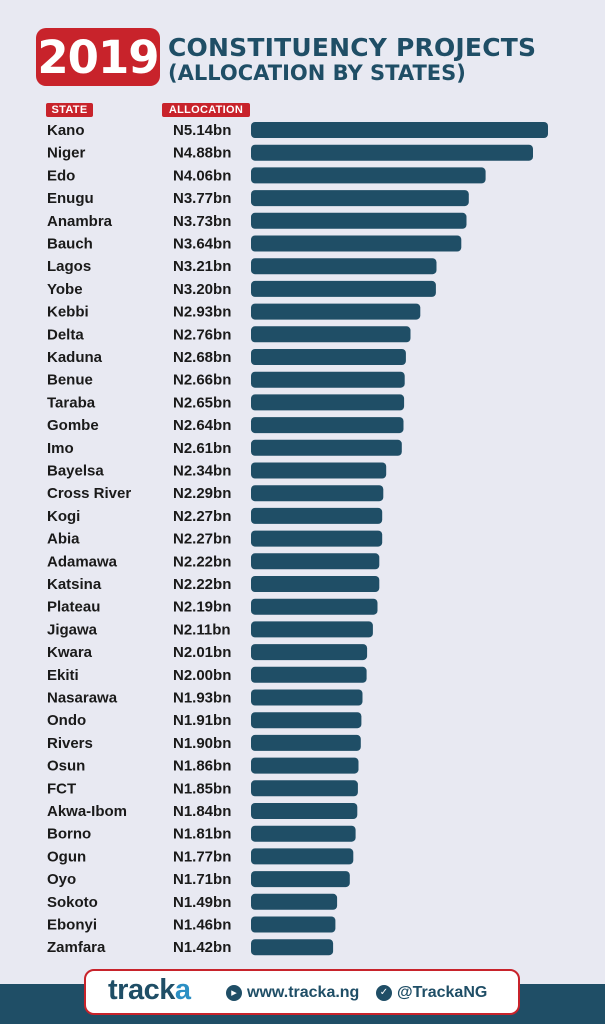 Image resolution: width=605 pixels, height=1024 pixels. I want to click on state-label: Yobe, so click(65, 289).